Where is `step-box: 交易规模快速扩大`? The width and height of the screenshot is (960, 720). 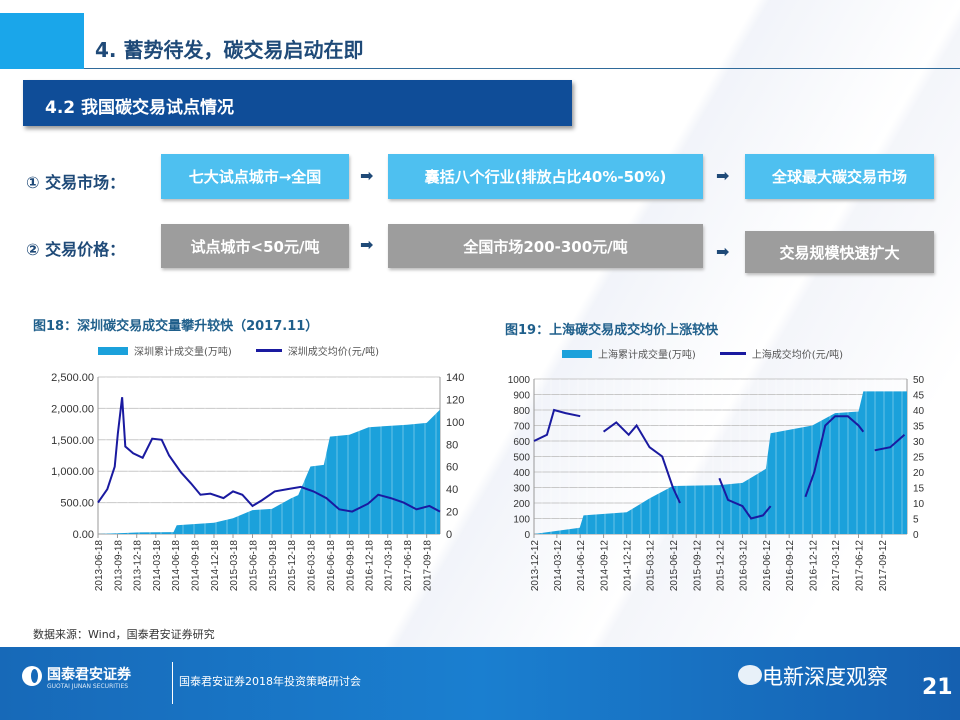 step-box: 交易规模快速扩大 is located at coordinates (839, 252).